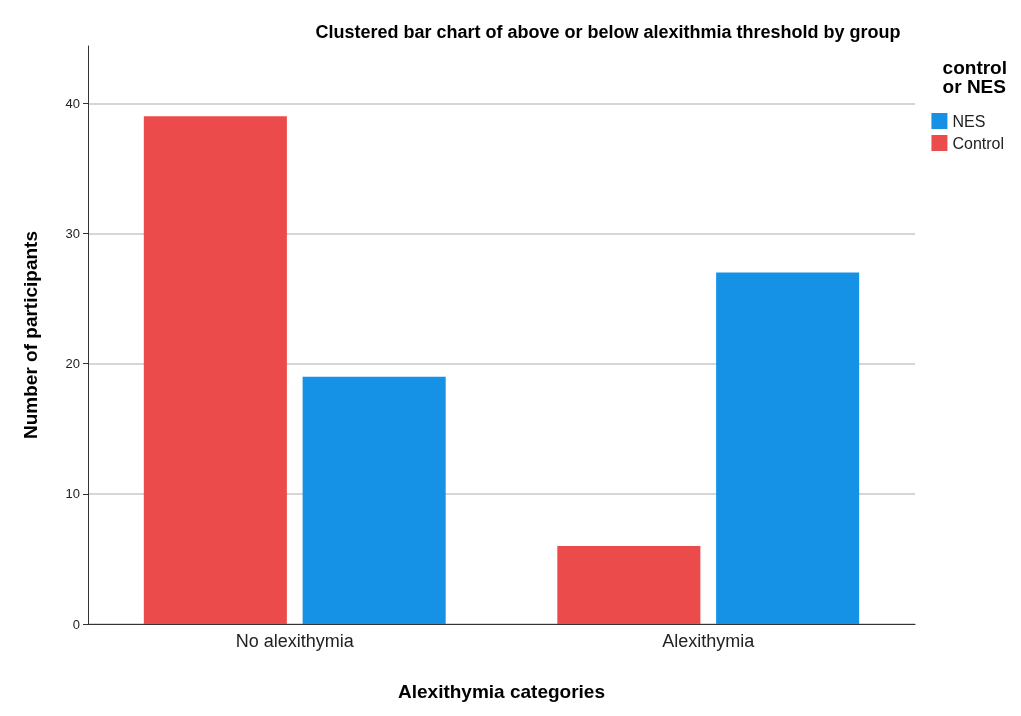 This screenshot has width=1021, height=716. Describe the element at coordinates (978, 143) in the screenshot. I see `legend-label: Control` at that location.